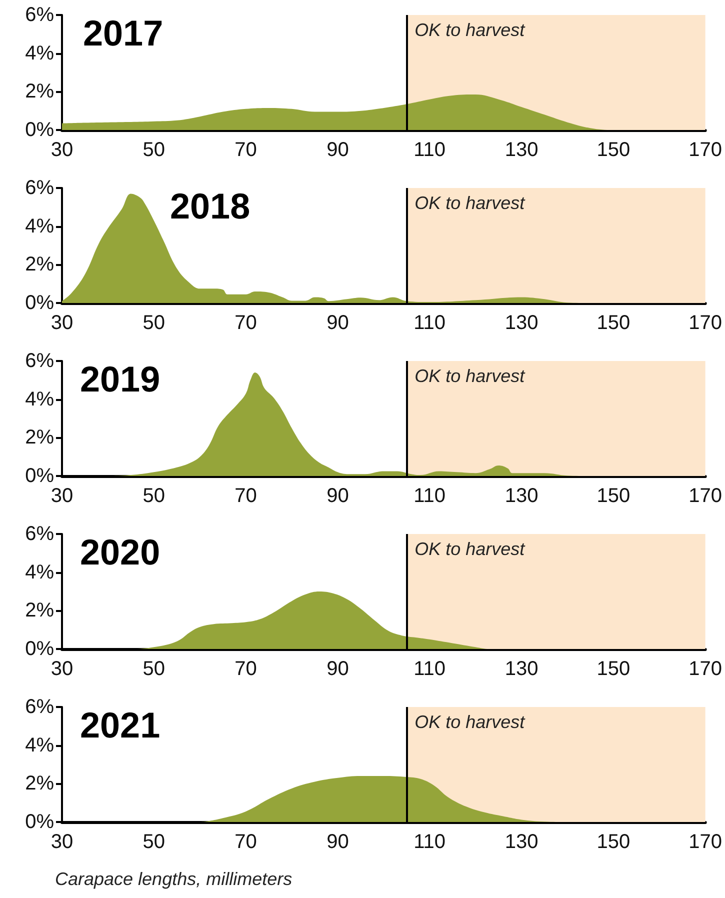 This screenshot has width=725, height=898. Describe the element at coordinates (123, 33) in the screenshot. I see `chart-title: 2017` at that location.